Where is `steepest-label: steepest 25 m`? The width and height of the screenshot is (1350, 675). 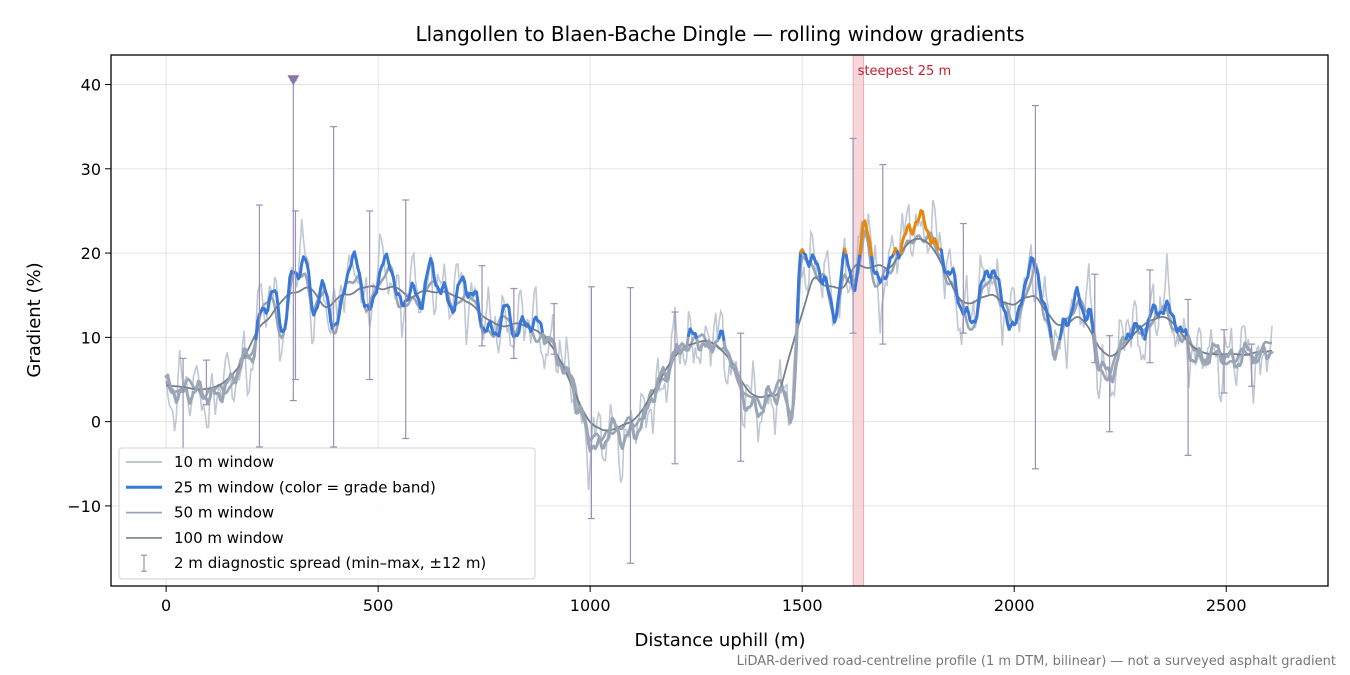
steepest-label: steepest 25 m is located at coordinates (904, 71).